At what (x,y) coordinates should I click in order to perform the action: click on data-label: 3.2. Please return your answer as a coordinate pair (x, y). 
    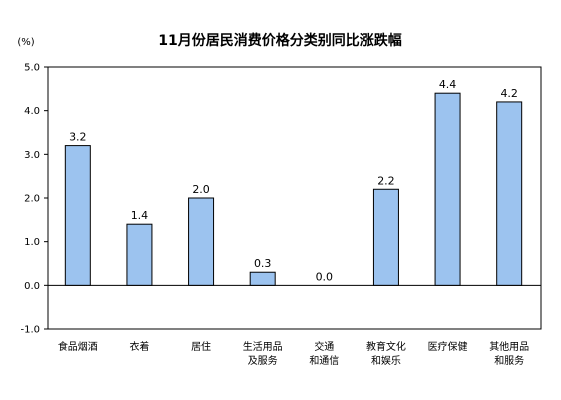
    Looking at the image, I should click on (78, 137).